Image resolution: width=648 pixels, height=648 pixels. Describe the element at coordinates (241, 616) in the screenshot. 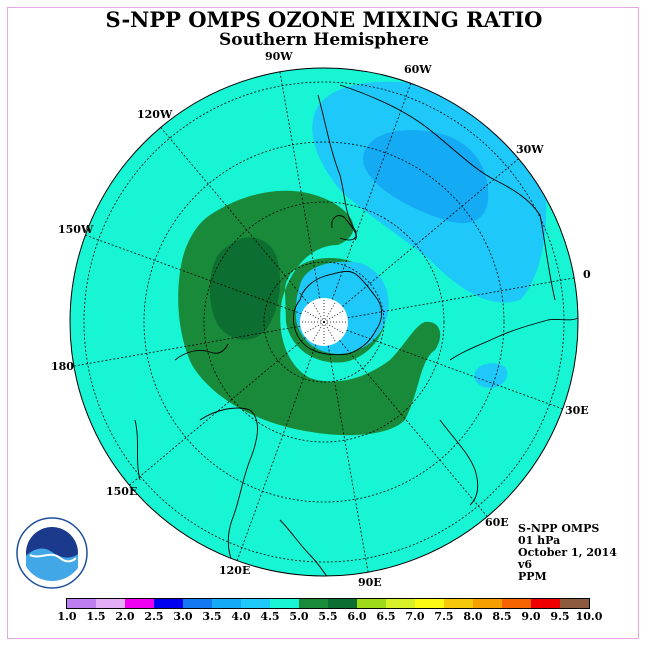

I see `colorbar-tick-label: 4.0` at that location.